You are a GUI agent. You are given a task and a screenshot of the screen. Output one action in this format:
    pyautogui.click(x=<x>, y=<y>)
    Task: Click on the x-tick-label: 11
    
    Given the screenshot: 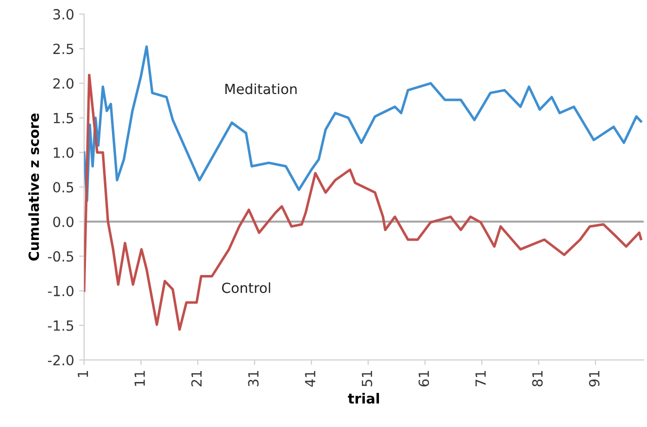 What is the action you would take?
    pyautogui.click(x=139, y=378)
    